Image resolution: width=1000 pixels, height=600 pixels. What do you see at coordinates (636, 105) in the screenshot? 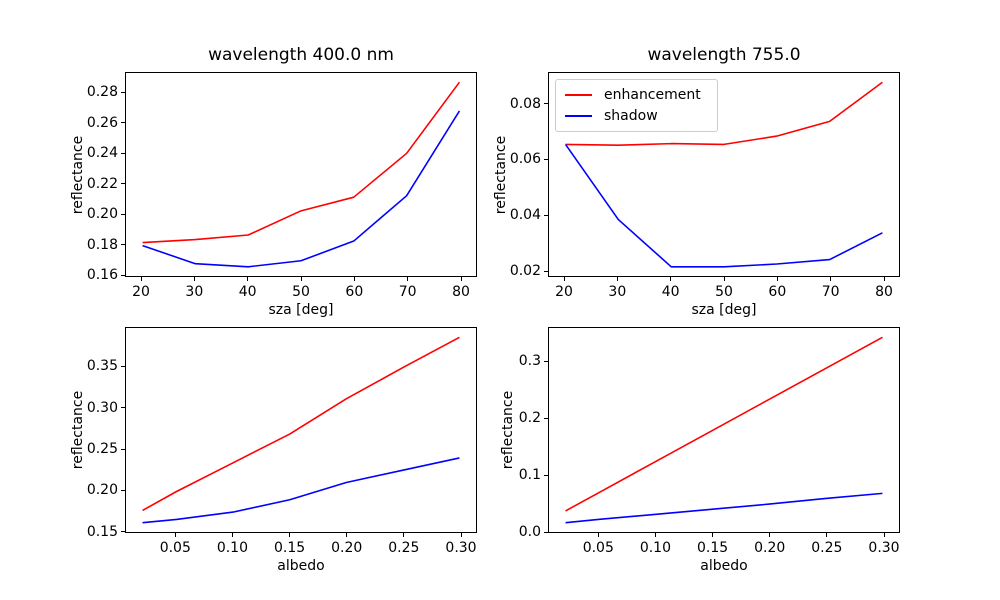
I see `legend: enhancement shadow` at bounding box center [636, 105].